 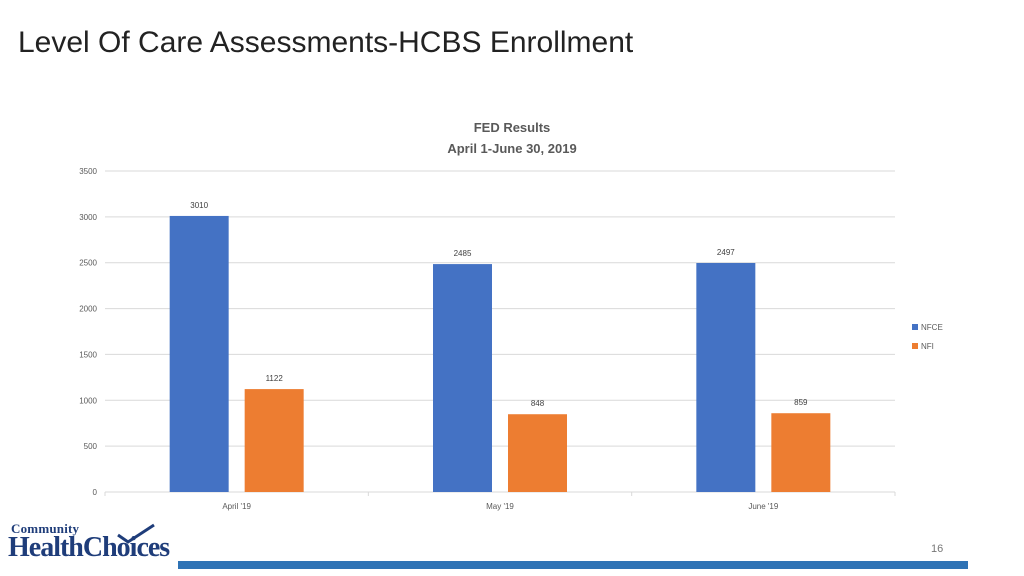 What do you see at coordinates (801, 402) in the screenshot?
I see `data-label: 859` at bounding box center [801, 402].